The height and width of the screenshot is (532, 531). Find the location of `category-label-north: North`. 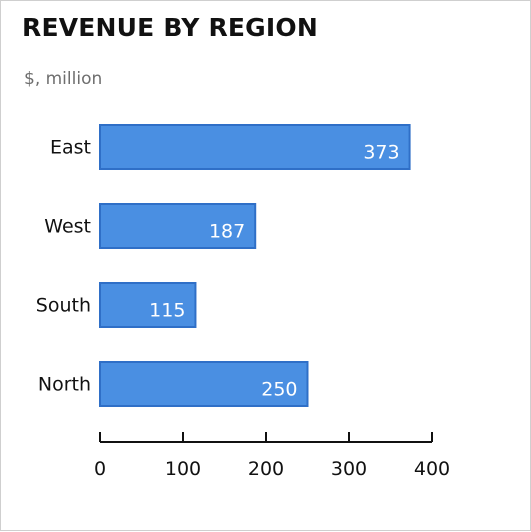

category-label-north: North is located at coordinates (64, 385).